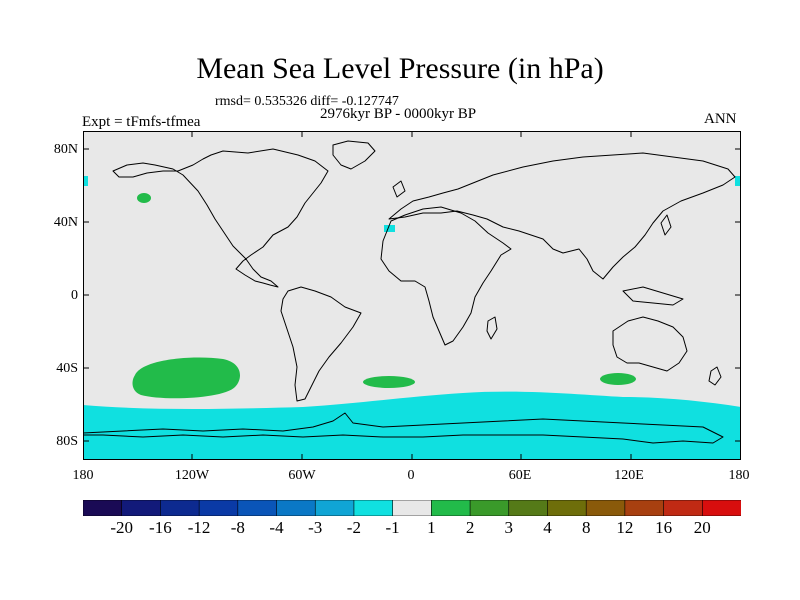 This screenshot has height=600, width=800. Describe the element at coordinates (353, 527) in the screenshot. I see `colorbar-label: -2` at that location.